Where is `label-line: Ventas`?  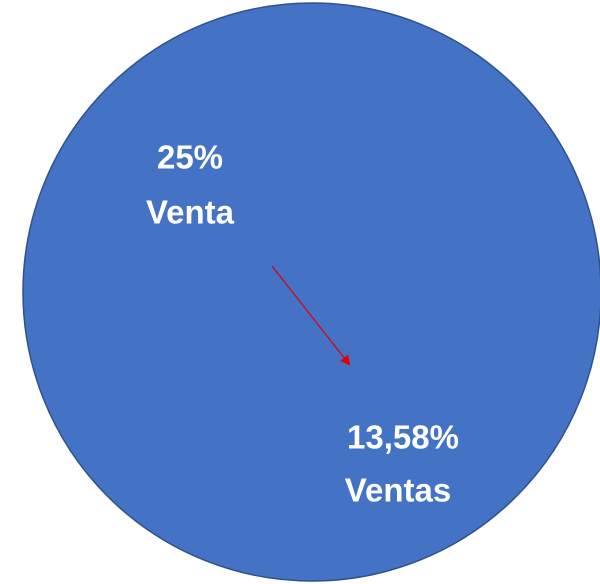 label-line: Ventas is located at coordinates (398, 490).